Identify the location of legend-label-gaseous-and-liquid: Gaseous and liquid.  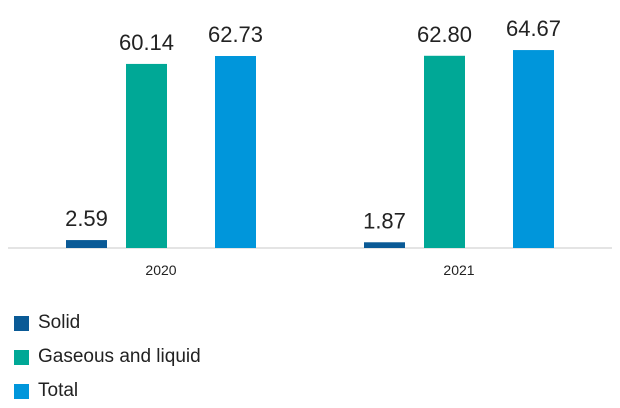
(119, 356).